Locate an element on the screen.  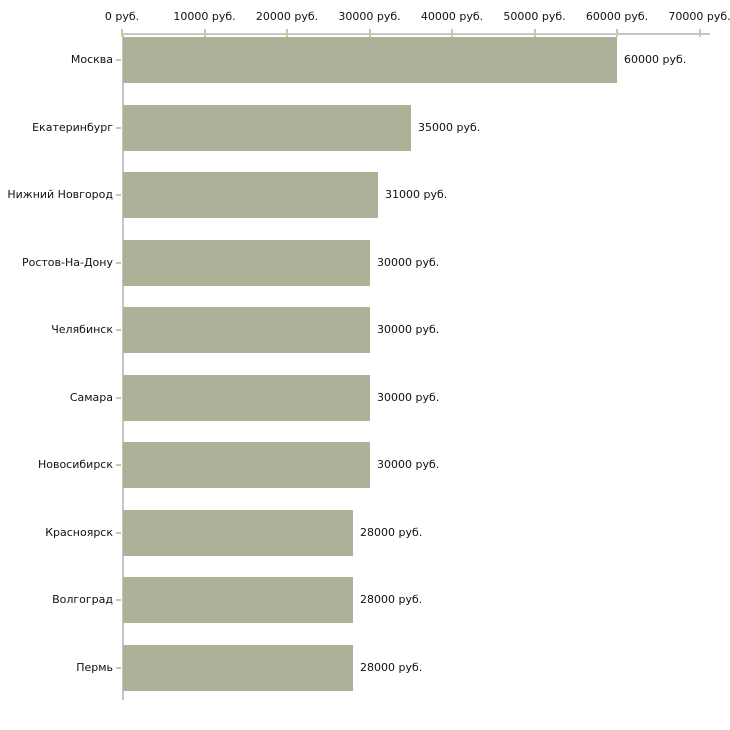
x-axis-tick-label: 50000 руб. is located at coordinates (534, 16).